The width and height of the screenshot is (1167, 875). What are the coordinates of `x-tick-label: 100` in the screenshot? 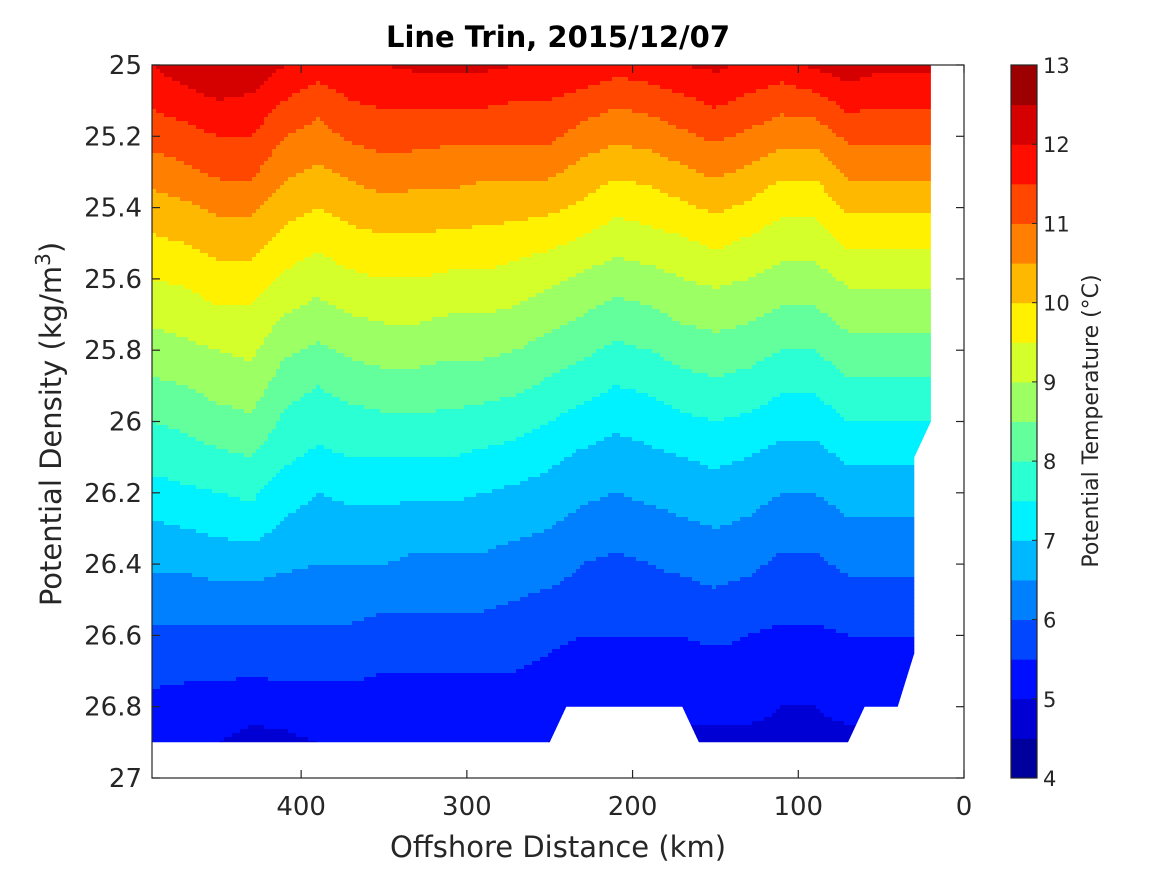 It's located at (798, 807).